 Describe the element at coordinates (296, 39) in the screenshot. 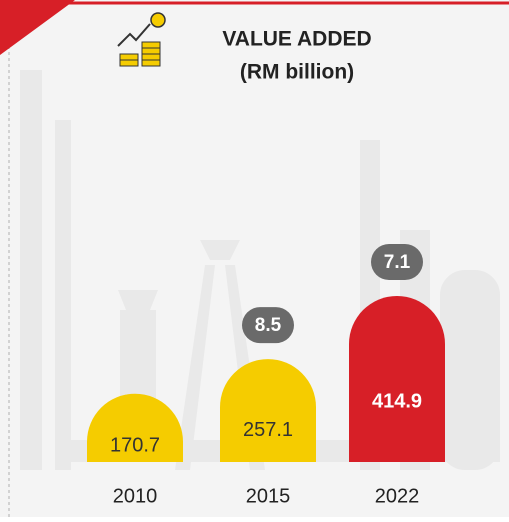

I see `chart-title: VALUE ADDED` at that location.